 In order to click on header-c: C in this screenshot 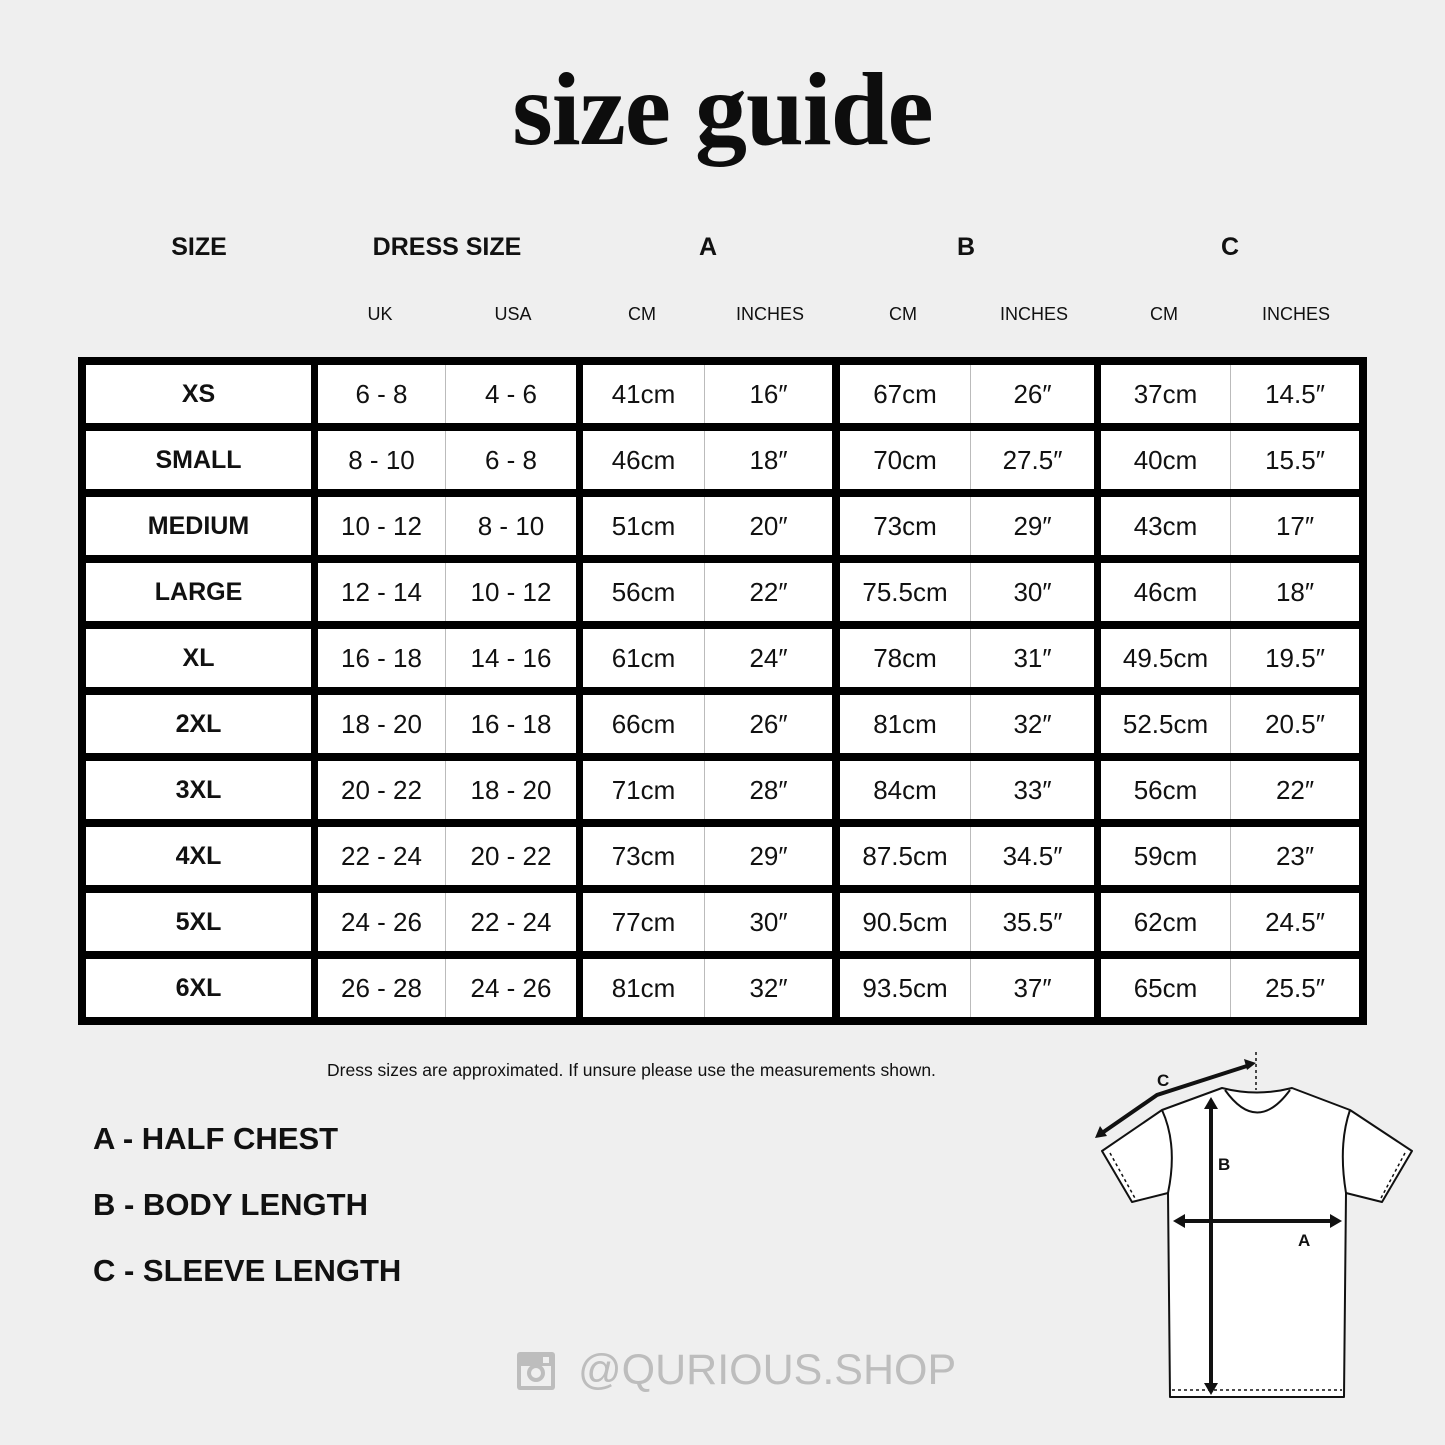, I will do `click(1230, 247)`.